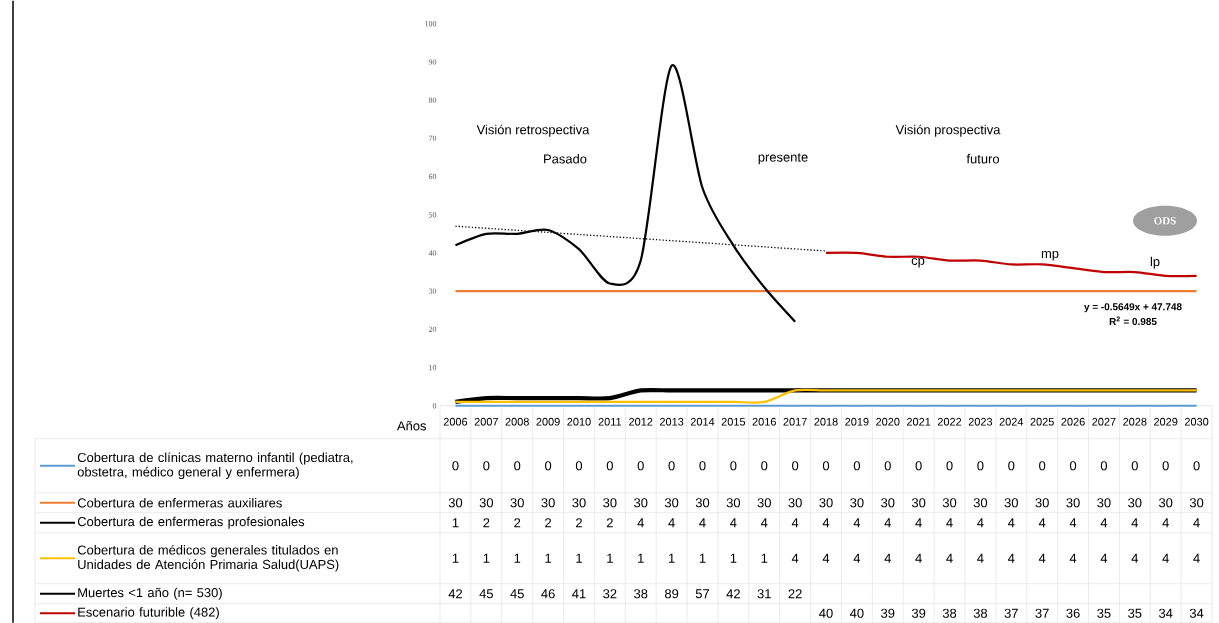 This screenshot has height=623, width=1219. Describe the element at coordinates (857, 421) in the screenshot. I see `x-tick-label: 2019` at that location.